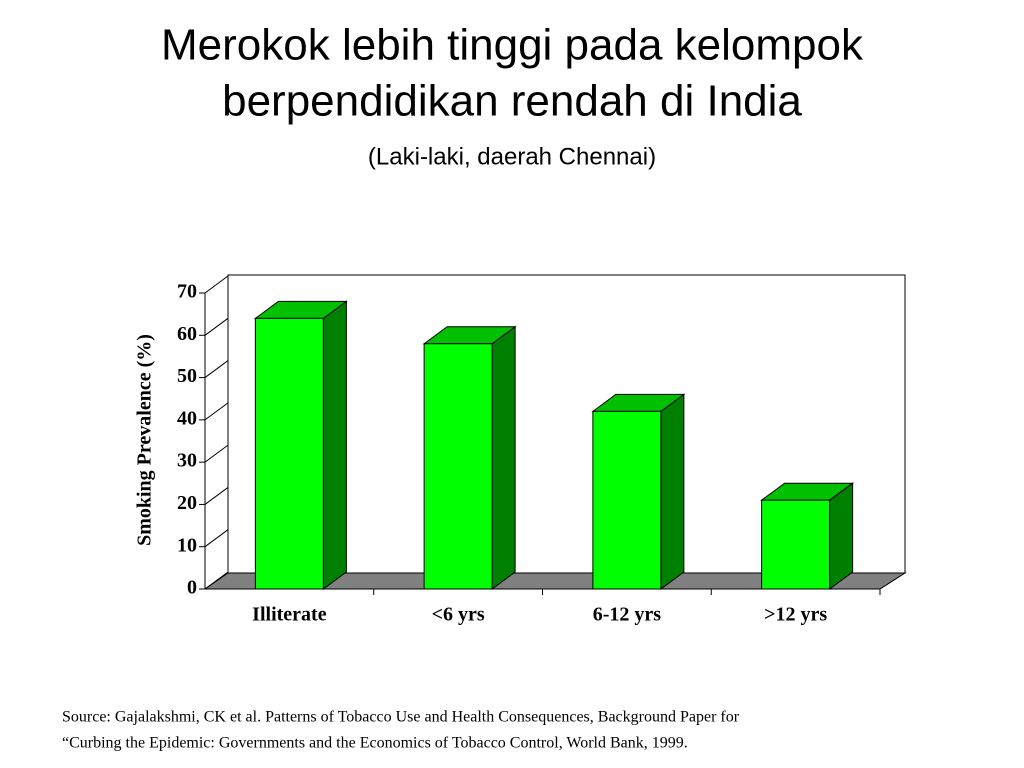  Describe the element at coordinates (795, 615) in the screenshot. I see `x-tick-label: >12 yrs` at that location.